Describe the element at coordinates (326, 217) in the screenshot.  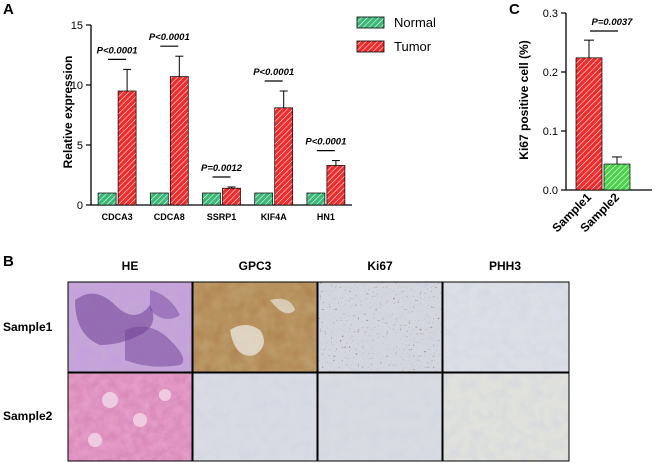
I see `x-tick-label-hn1: HN1` at that location.